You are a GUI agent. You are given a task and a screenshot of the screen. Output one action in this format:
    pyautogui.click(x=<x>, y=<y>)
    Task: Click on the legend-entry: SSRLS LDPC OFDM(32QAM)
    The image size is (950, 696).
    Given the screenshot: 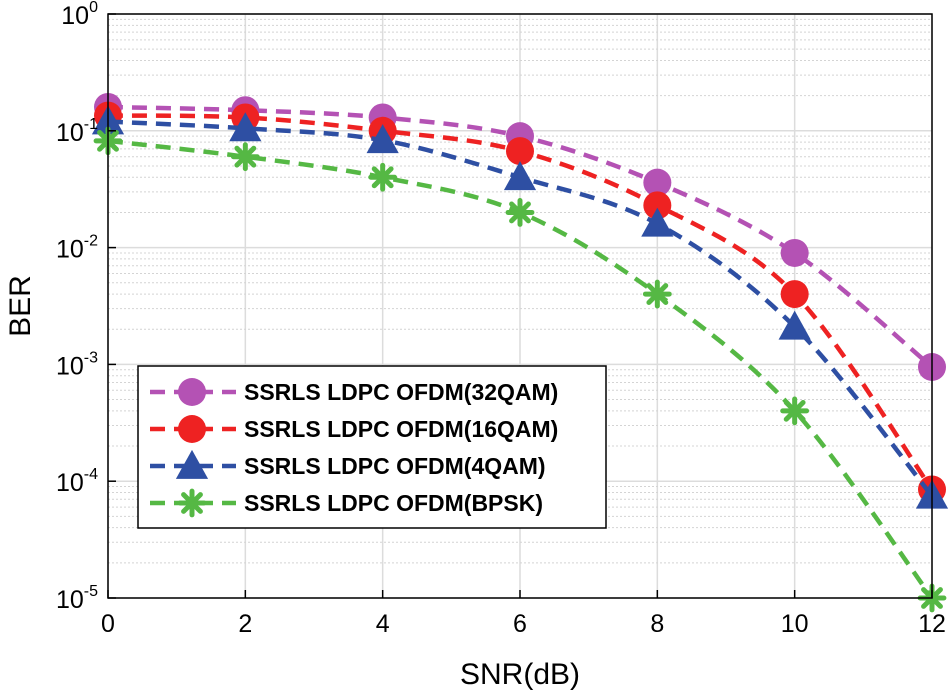 What is the action you would take?
    pyautogui.click(x=354, y=392)
    